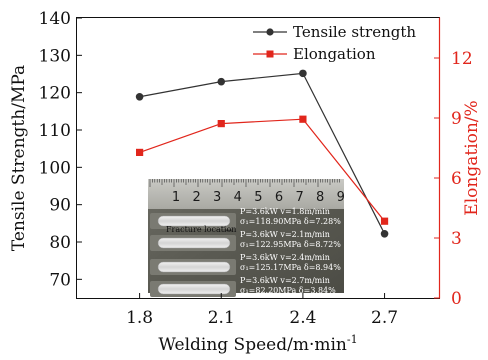 The height and width of the screenshot is (360, 488). I want to click on ruler-number: 8, so click(320, 197).